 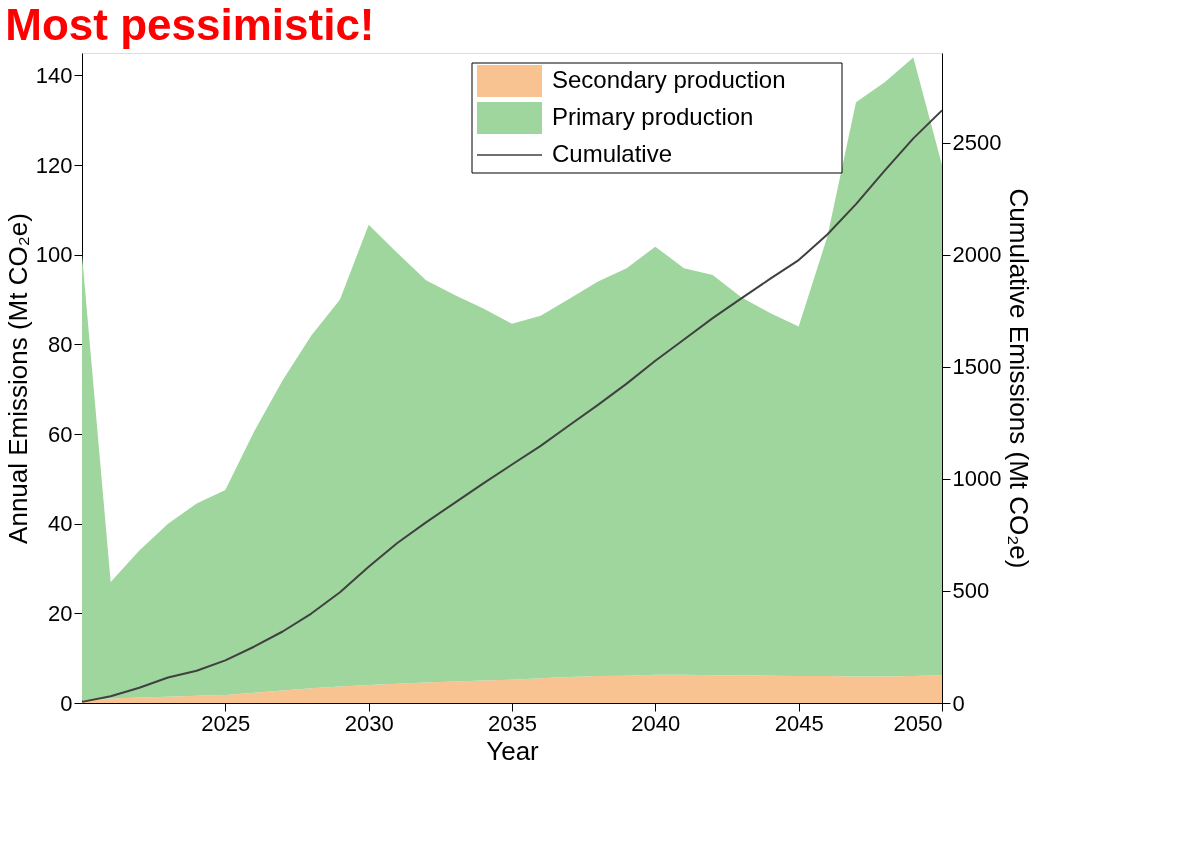 I want to click on y2-tick-label: 500, so click(x=971, y=591).